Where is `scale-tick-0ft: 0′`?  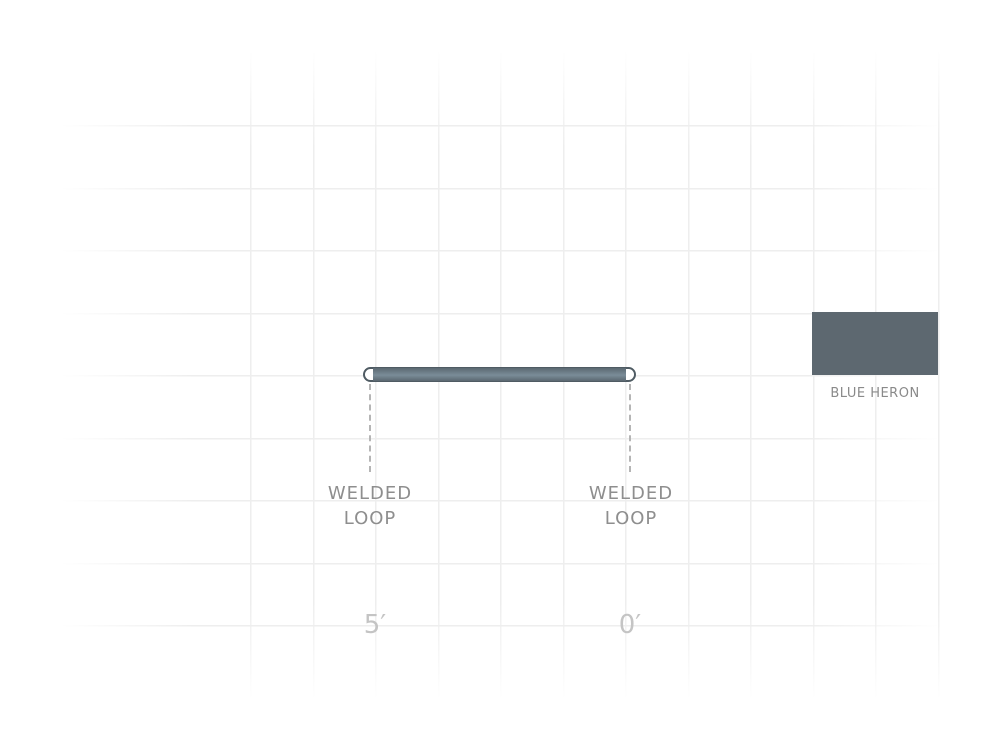 scale-tick-0ft: 0′ is located at coordinates (630, 625).